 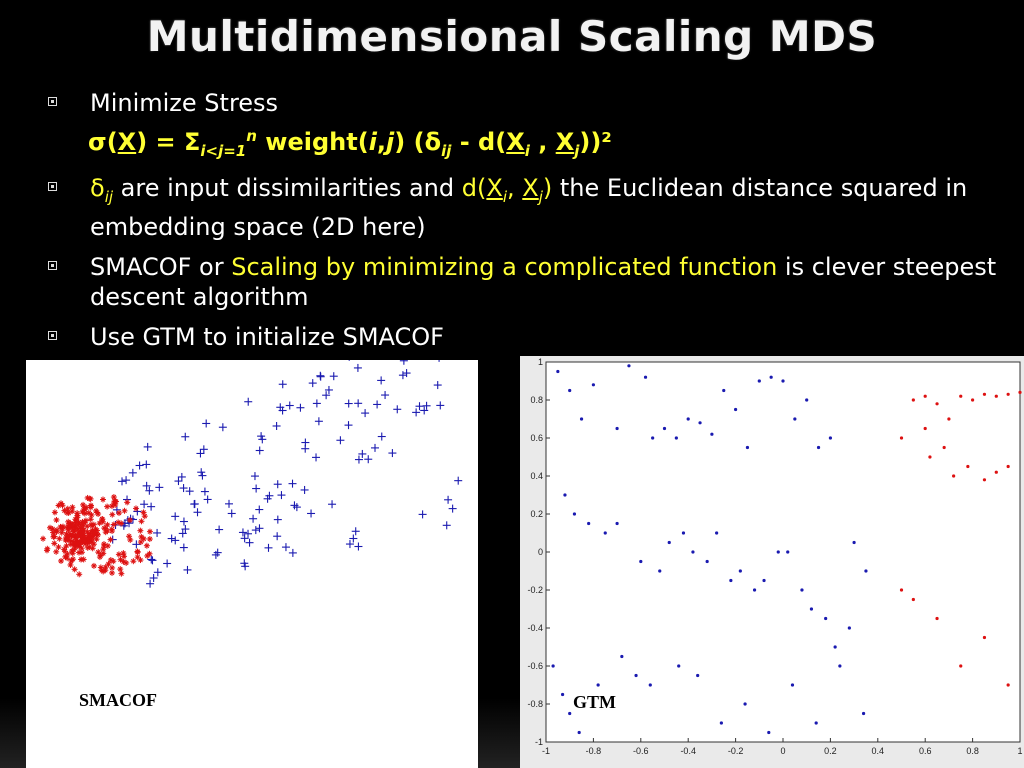 I want to click on gtm-y-tick-label: -0.8, so click(x=535, y=704).